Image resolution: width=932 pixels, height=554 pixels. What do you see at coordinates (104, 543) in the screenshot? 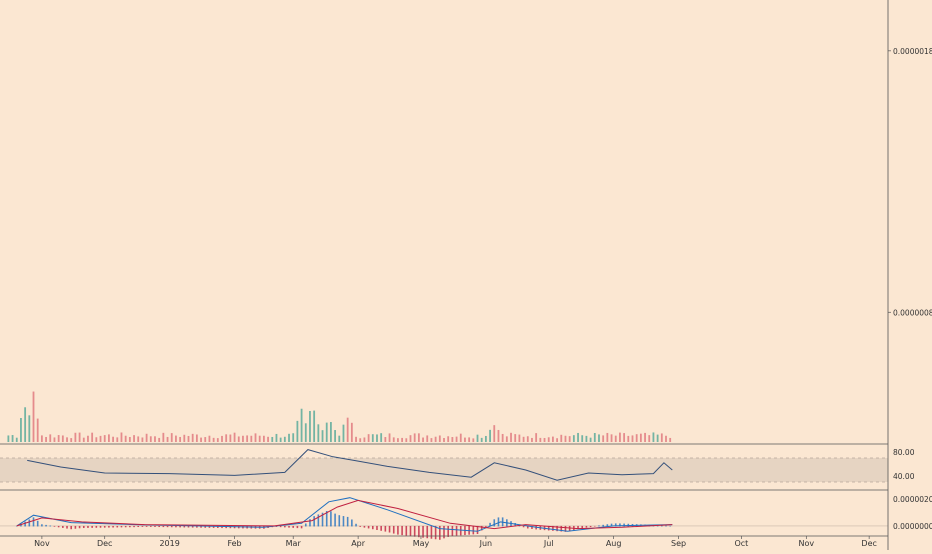
I see `time-tick-label-1: Dec` at bounding box center [104, 543].